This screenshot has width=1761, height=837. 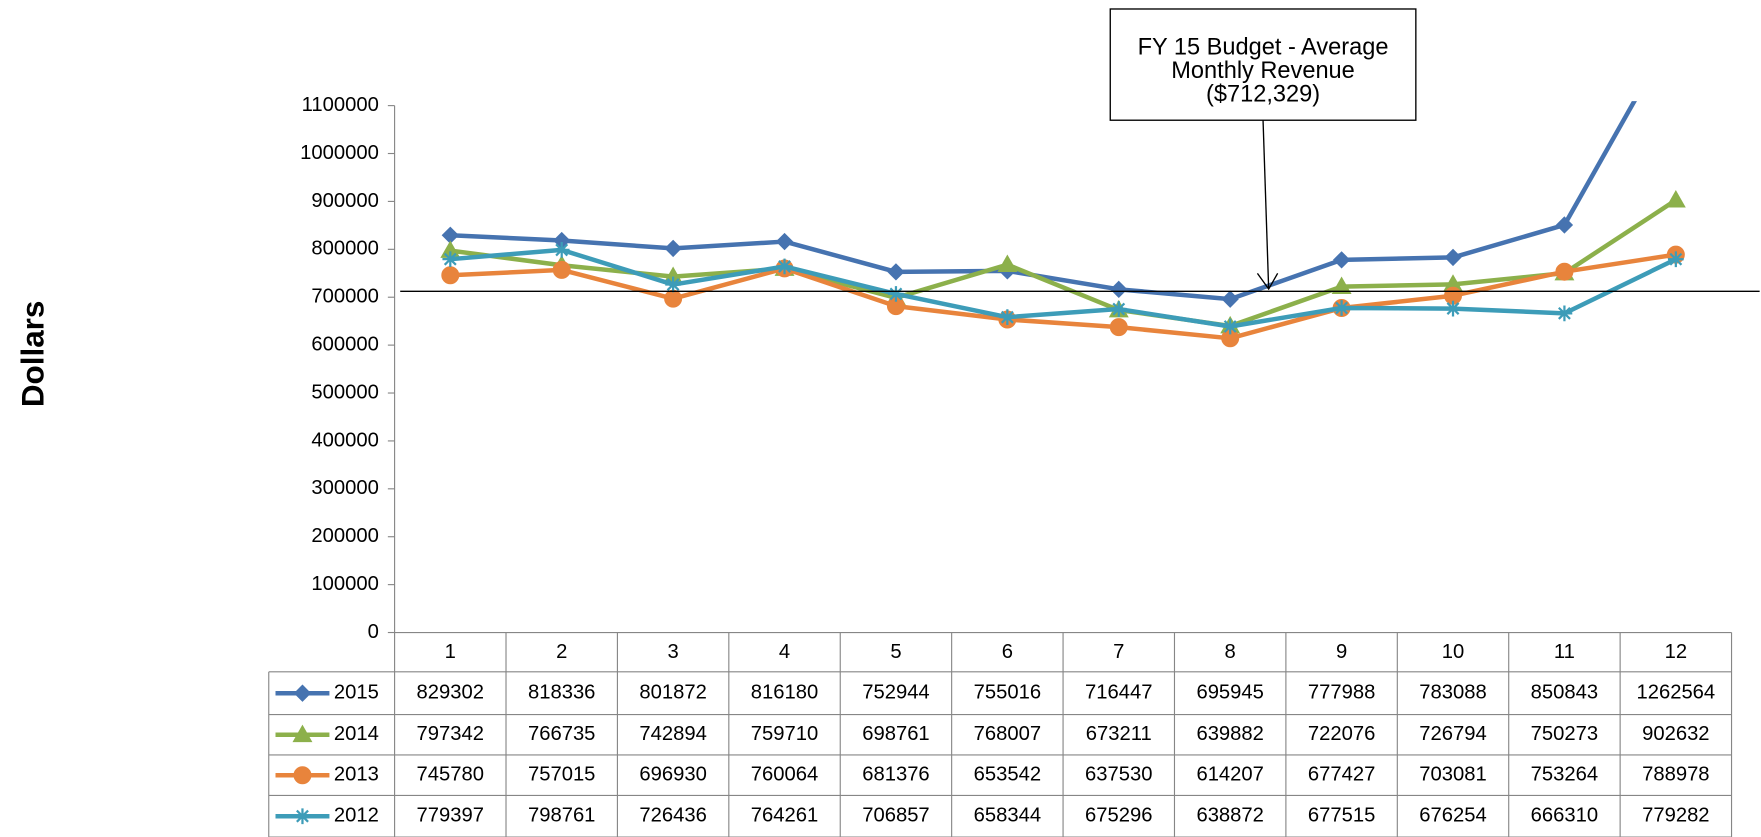 I want to click on x-tick-label: 4, so click(x=784, y=652).